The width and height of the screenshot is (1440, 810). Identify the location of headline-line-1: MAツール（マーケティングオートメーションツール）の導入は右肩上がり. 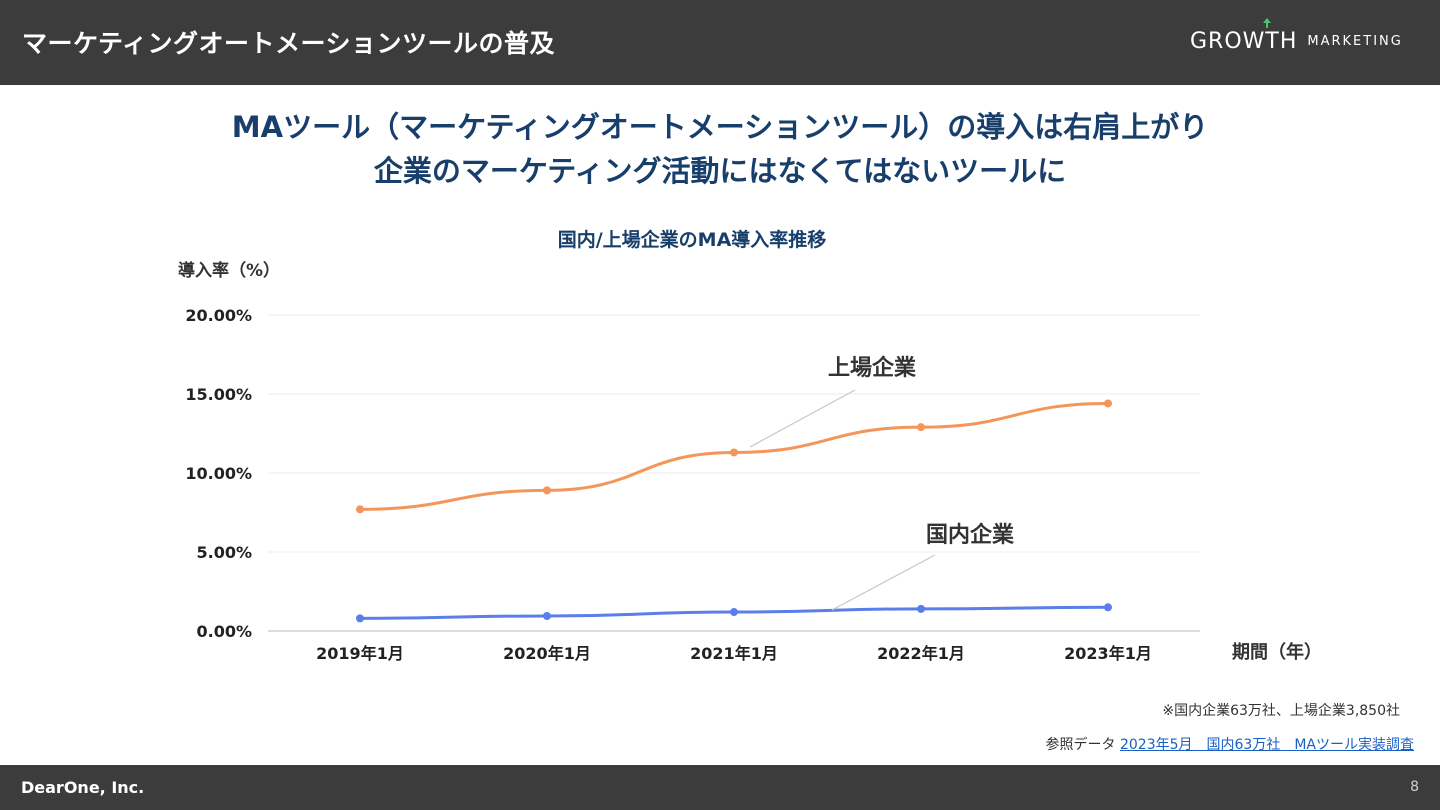
(720, 127).